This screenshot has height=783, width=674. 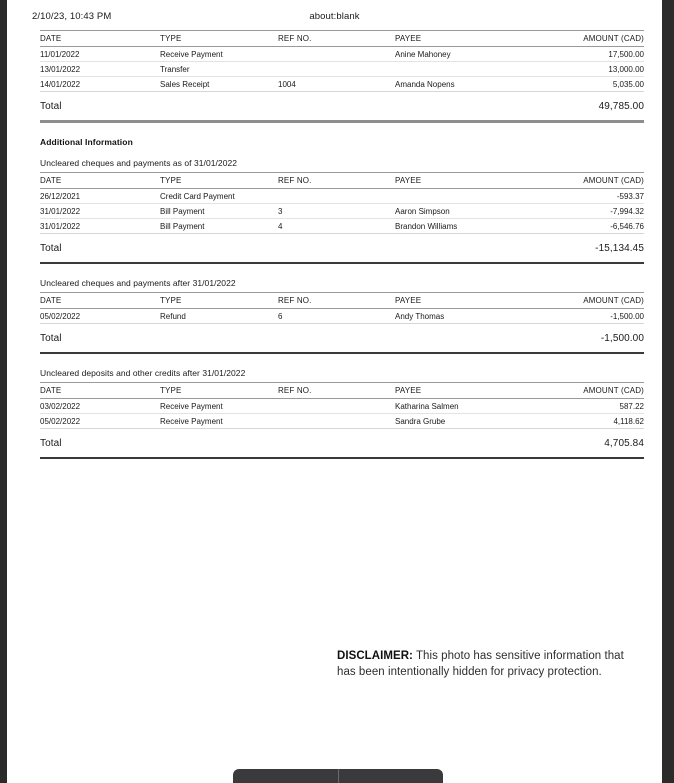 What do you see at coordinates (336, 84) in the screenshot?
I see `cell-ref-no: 1004` at bounding box center [336, 84].